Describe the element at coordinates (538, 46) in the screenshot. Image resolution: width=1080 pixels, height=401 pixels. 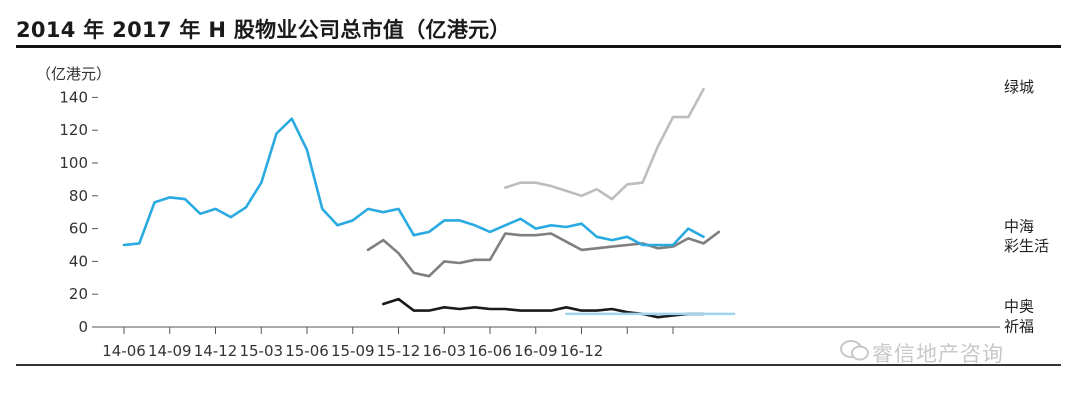
I see `title-divider` at that location.